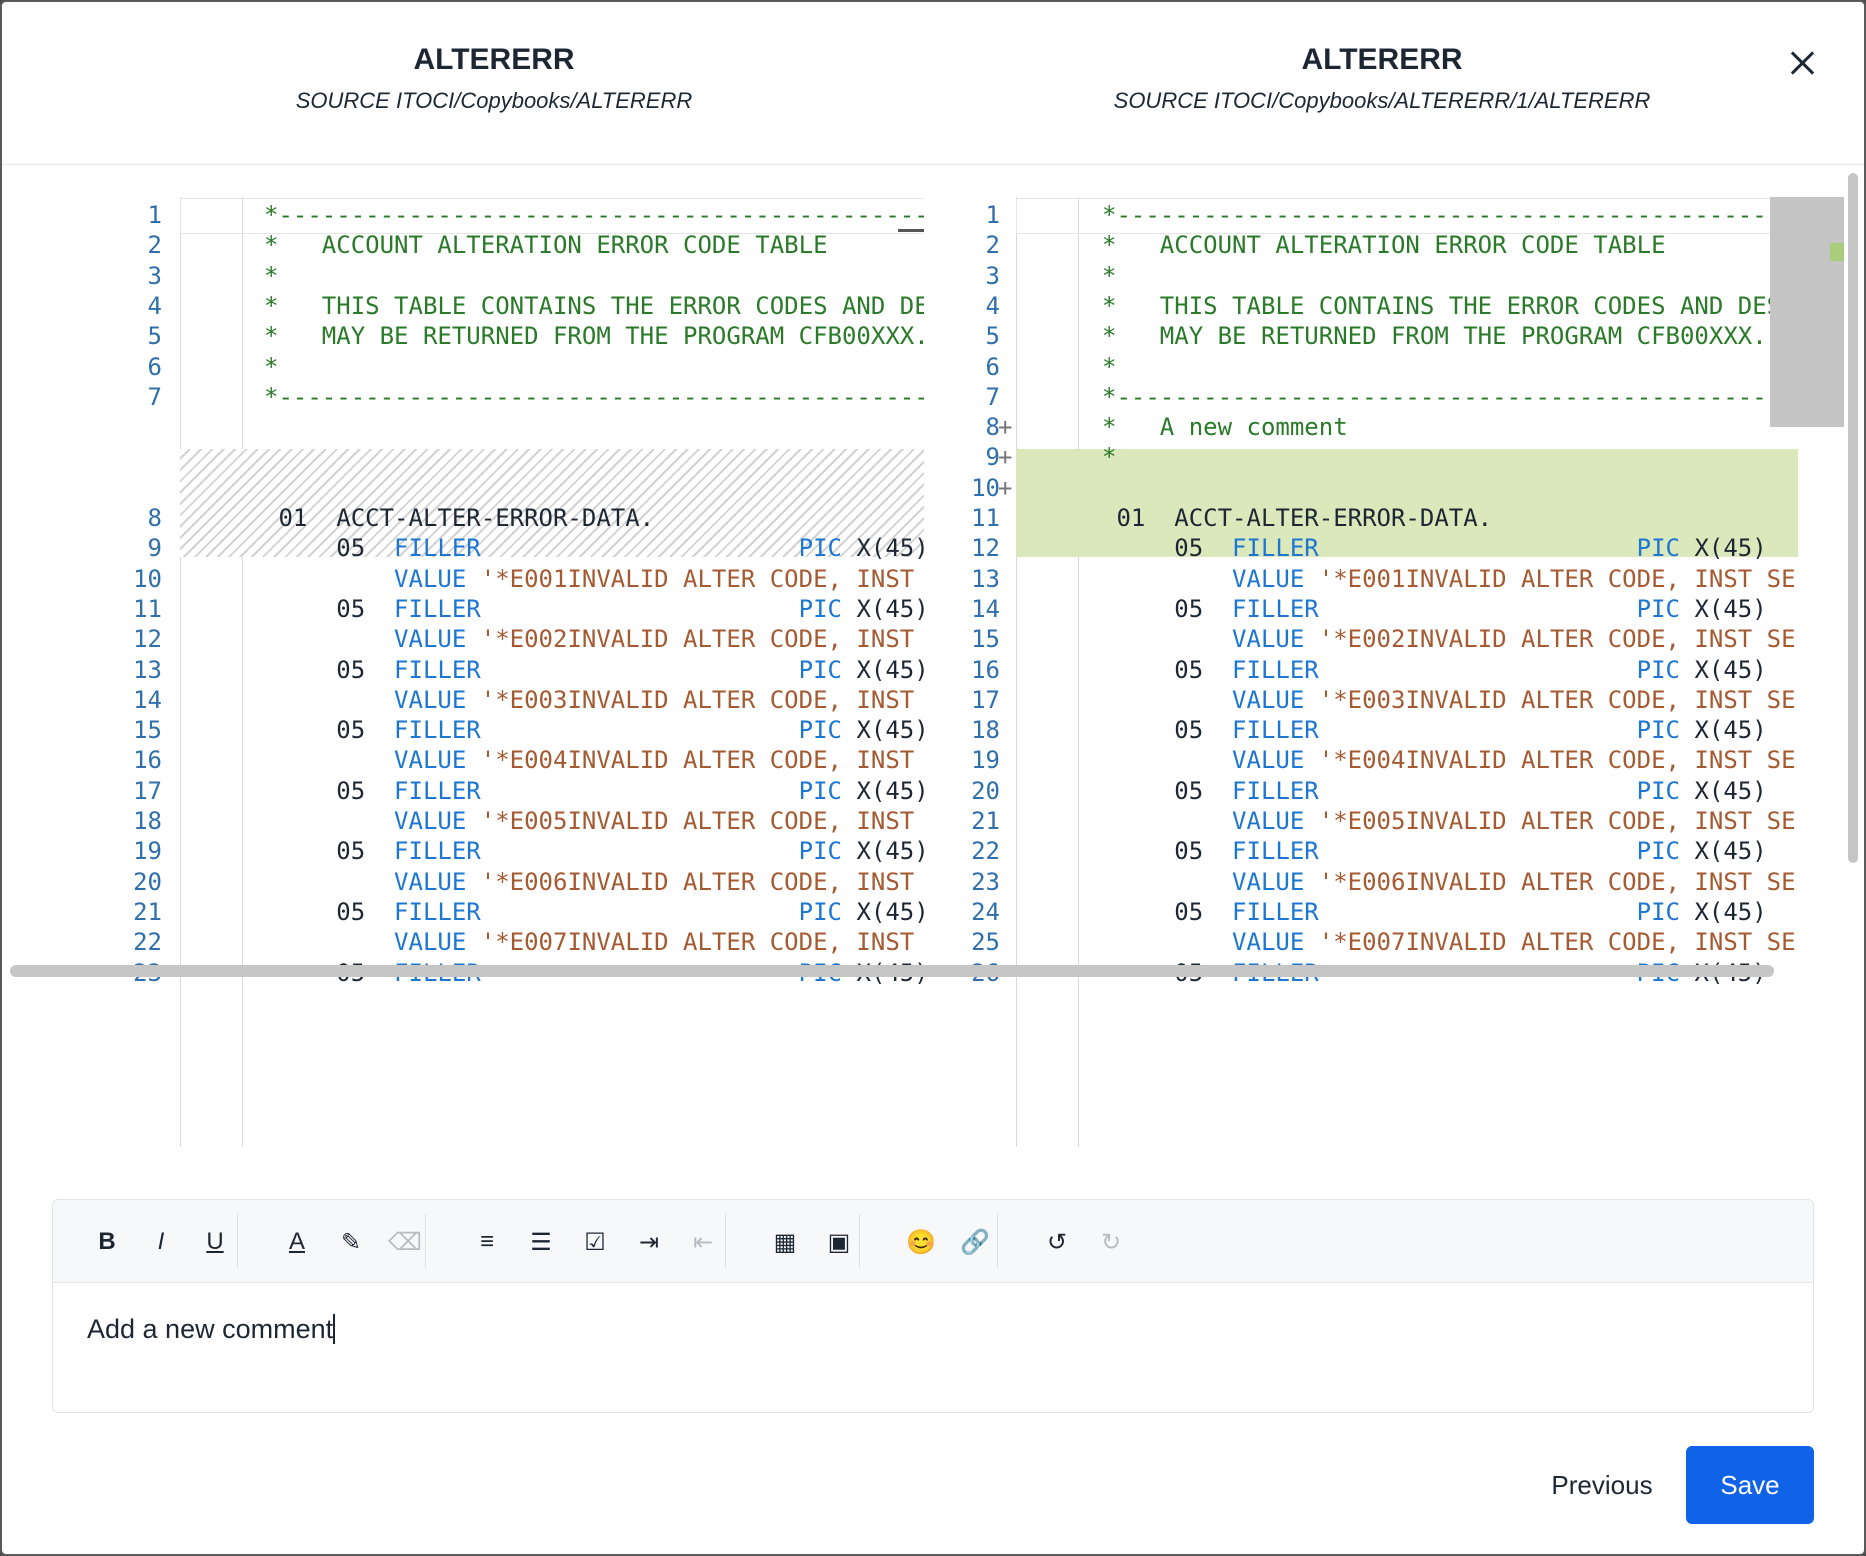 The image size is (1866, 1556). Describe the element at coordinates (1297, 518) in the screenshot. I see `code-text: 01 ACCT-ALTER-ERROR-DATA.` at that location.